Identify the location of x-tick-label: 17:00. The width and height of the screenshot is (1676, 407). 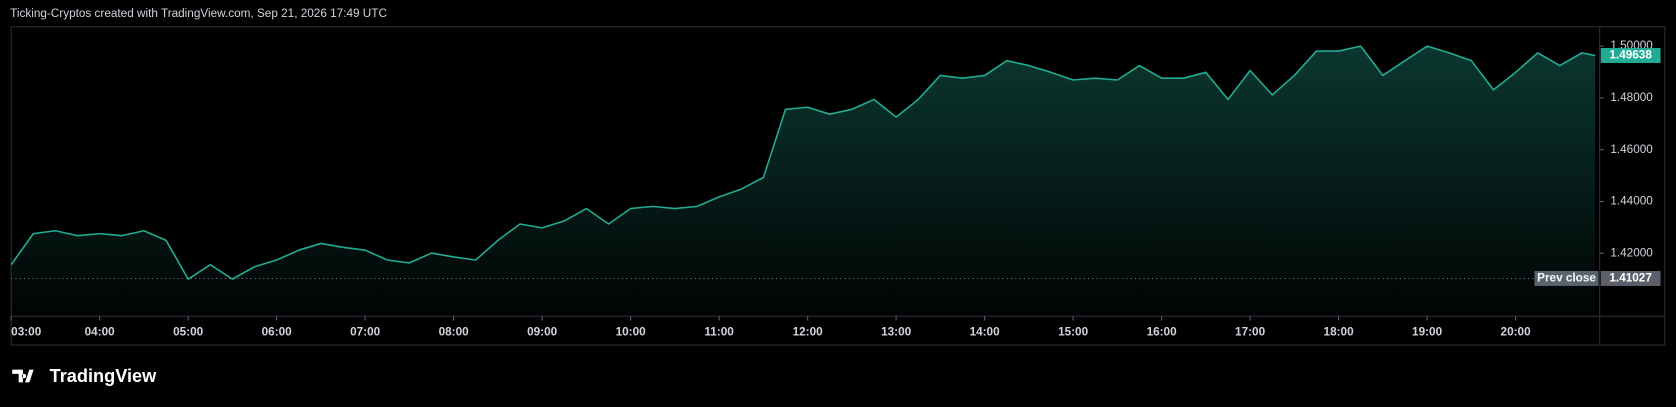
(1250, 331).